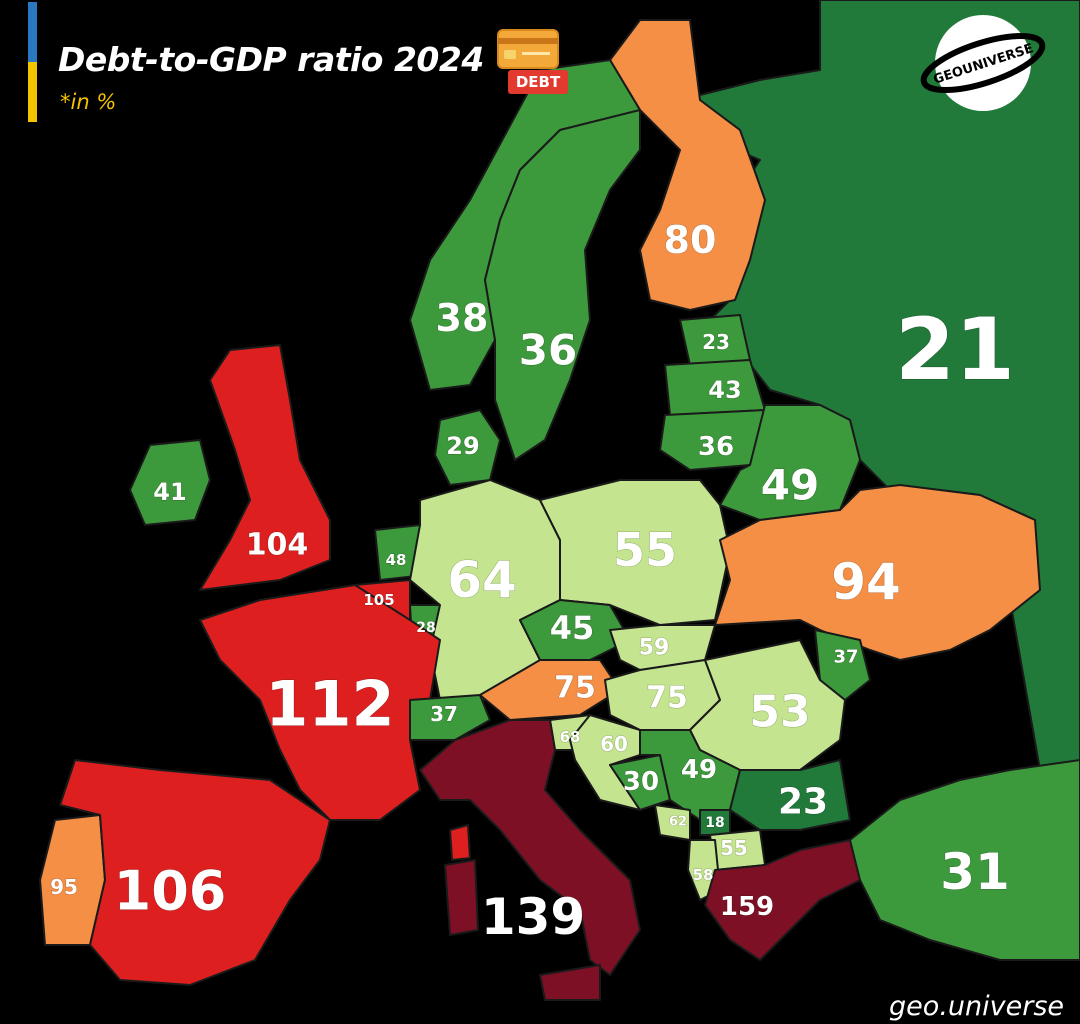 This screenshot has height=1024, width=1080. Describe the element at coordinates (461, 897) in the screenshot. I see `island-sardinia` at that location.